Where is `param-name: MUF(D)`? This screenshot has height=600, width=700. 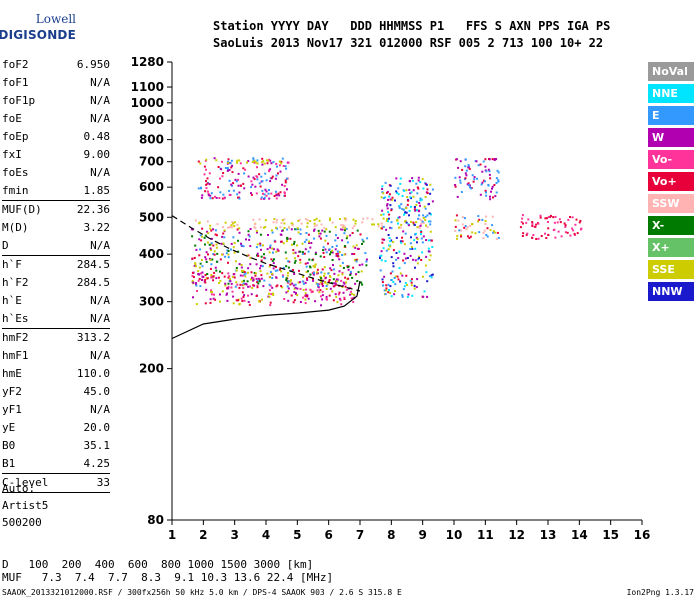 param-name: MUF(D) is located at coordinates (22, 209).